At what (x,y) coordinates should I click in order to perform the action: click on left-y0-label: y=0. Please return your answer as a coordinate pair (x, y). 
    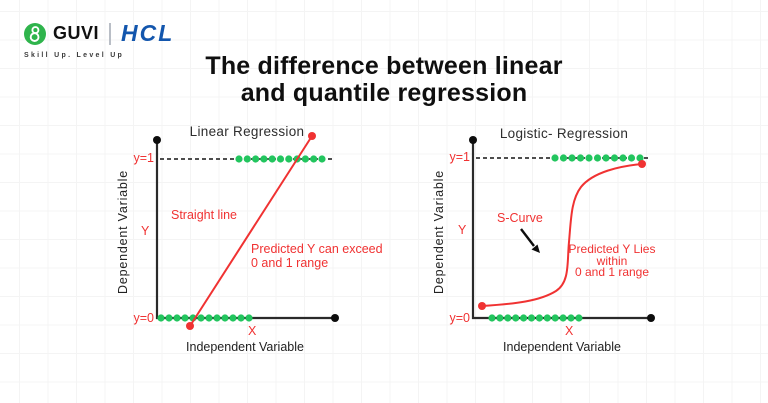
    Looking at the image, I should click on (143, 318).